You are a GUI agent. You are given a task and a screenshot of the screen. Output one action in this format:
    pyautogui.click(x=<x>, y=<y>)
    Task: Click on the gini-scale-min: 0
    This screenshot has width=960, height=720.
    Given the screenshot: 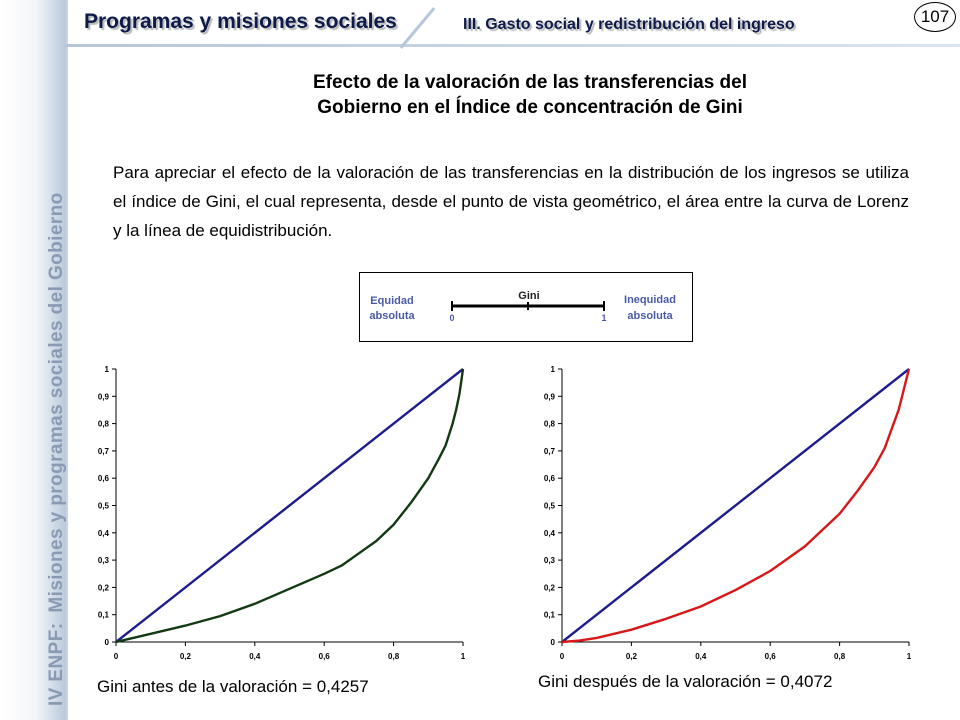 What is the action you would take?
    pyautogui.click(x=451, y=318)
    